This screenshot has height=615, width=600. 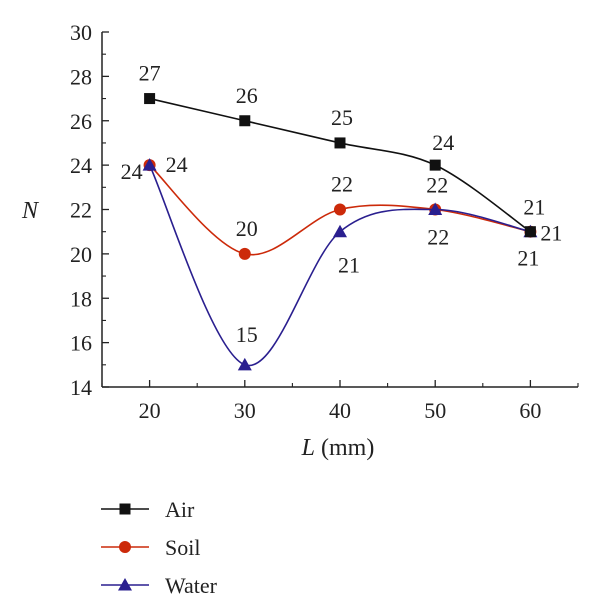 I want to click on x-axis-title-var: L, so click(x=308, y=448).